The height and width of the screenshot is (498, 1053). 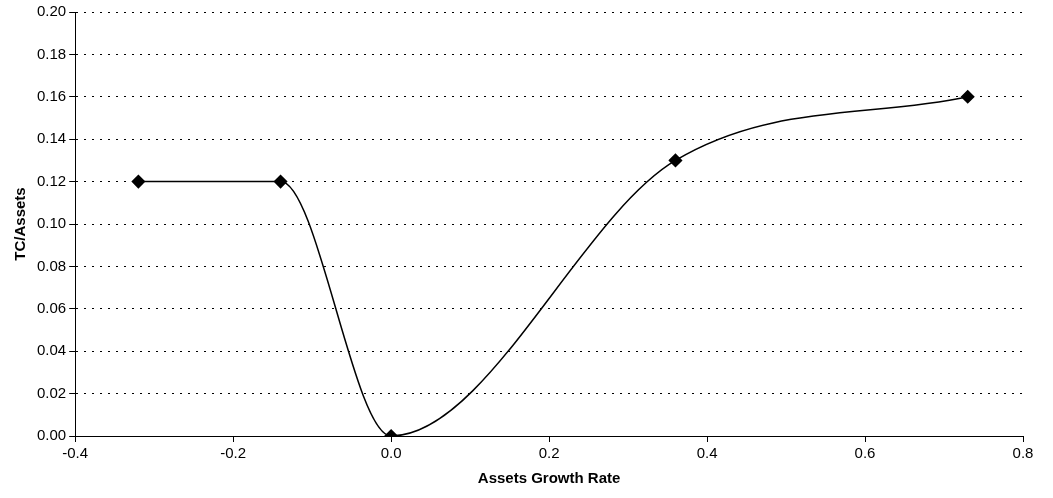 What do you see at coordinates (233, 453) in the screenshot?
I see `x-tick-label: -0.2` at bounding box center [233, 453].